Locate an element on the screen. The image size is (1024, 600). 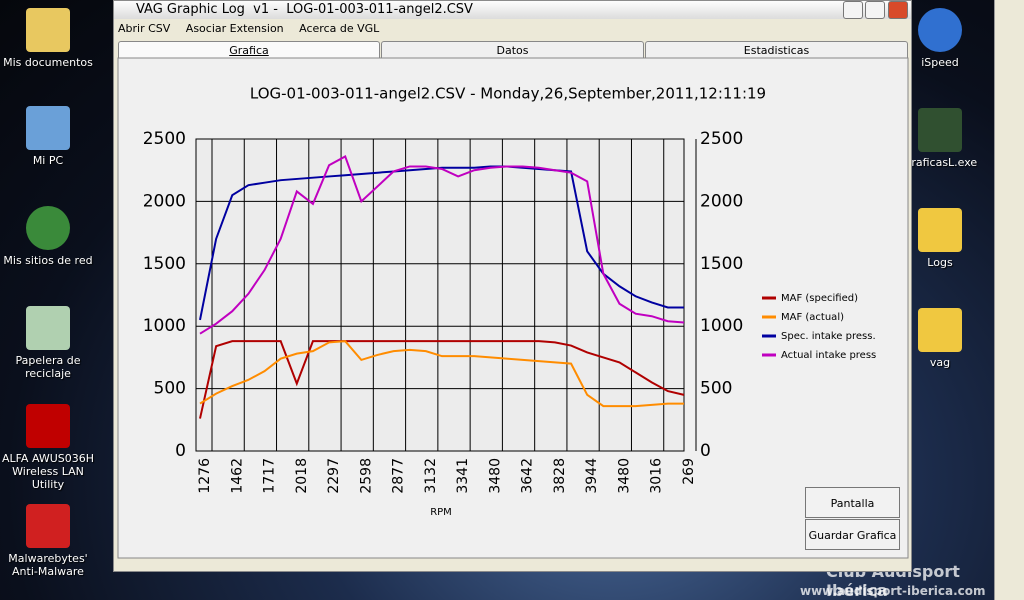
desktop-icon: ALFA AWUS036H Wireless LAN Utility is located at coordinates (48, 447).